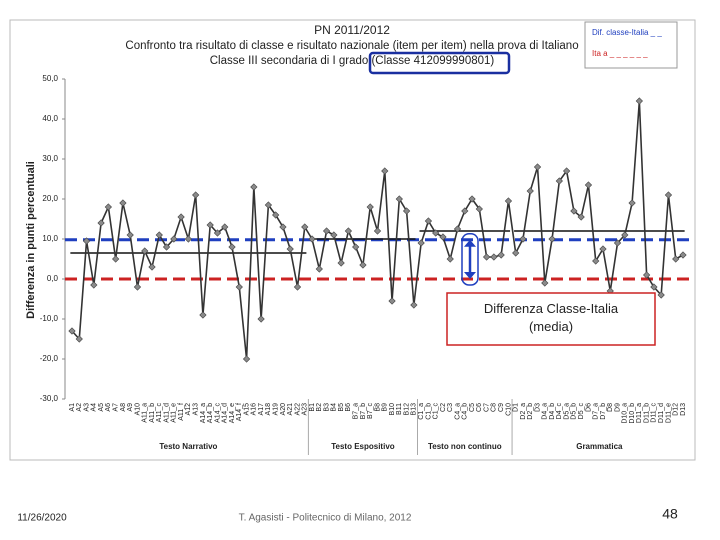  Describe the element at coordinates (377, 407) in the screenshot. I see `x-tick-label: B8` at that location.